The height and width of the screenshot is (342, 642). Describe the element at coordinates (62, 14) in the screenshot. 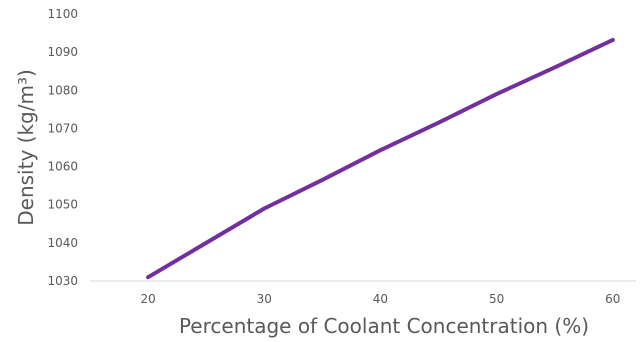

I see `y-tick-label: 1100` at that location.